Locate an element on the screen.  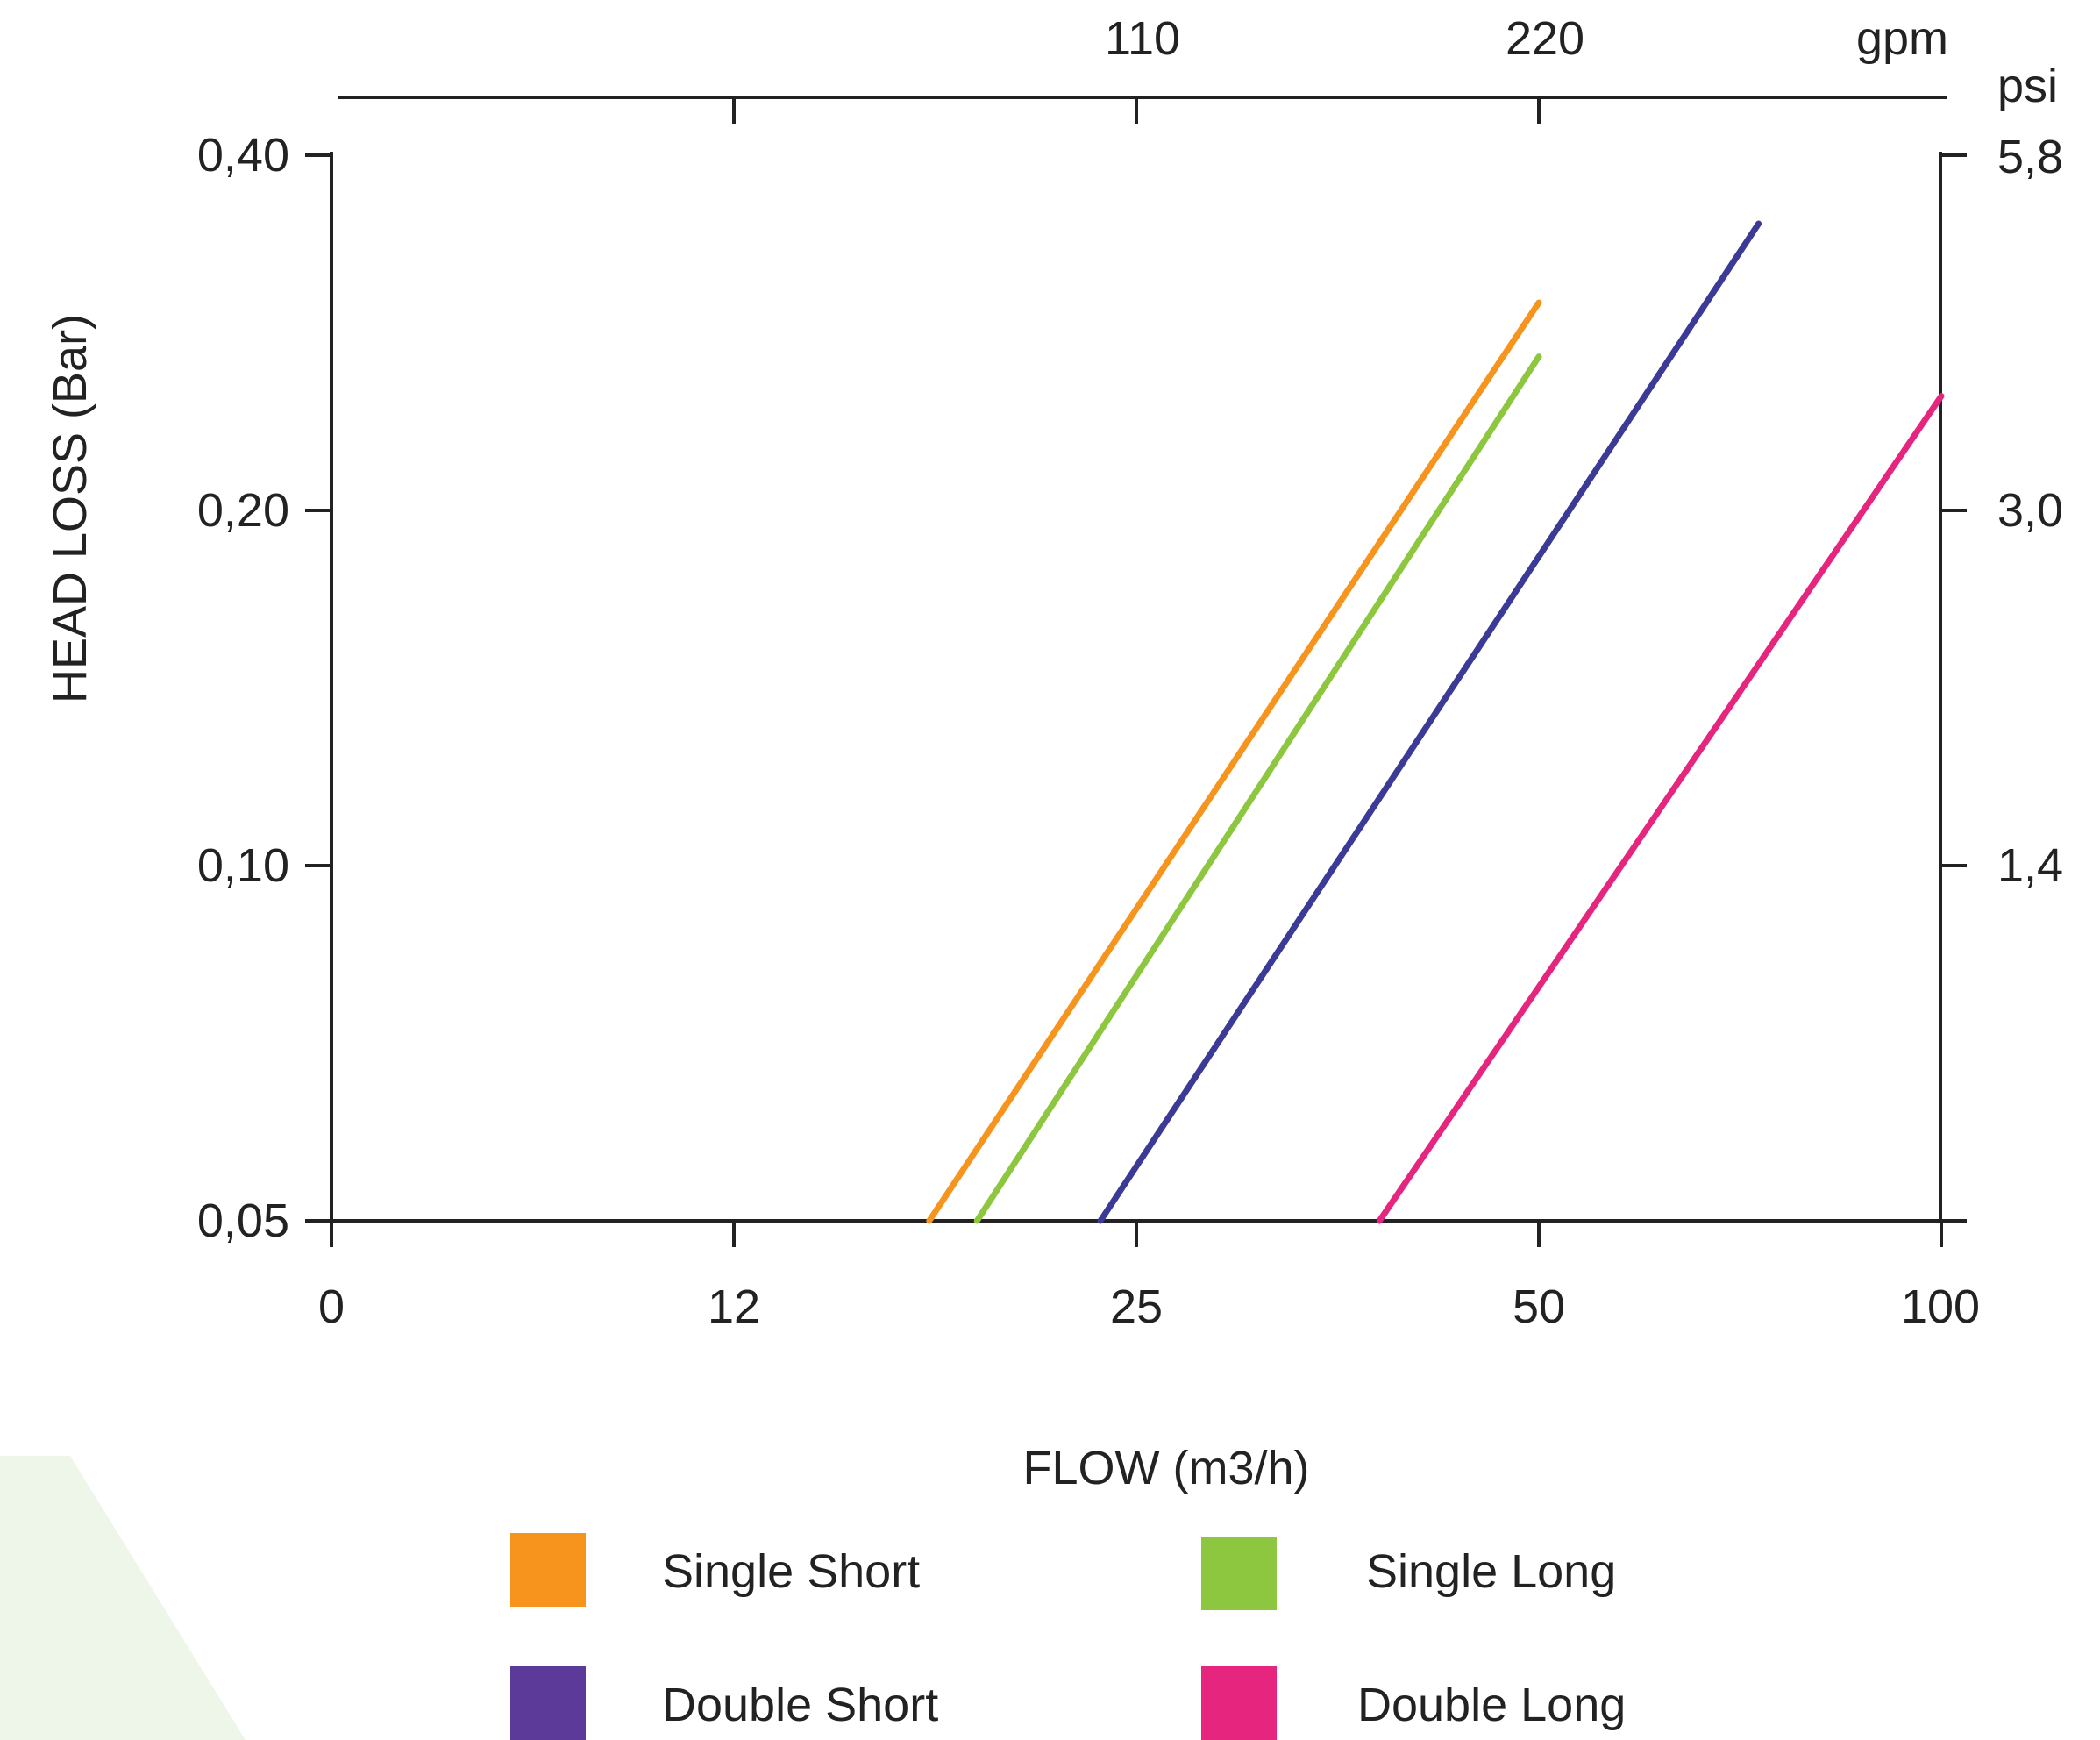
y-tick-label: 0,05 is located at coordinates (243, 1220).